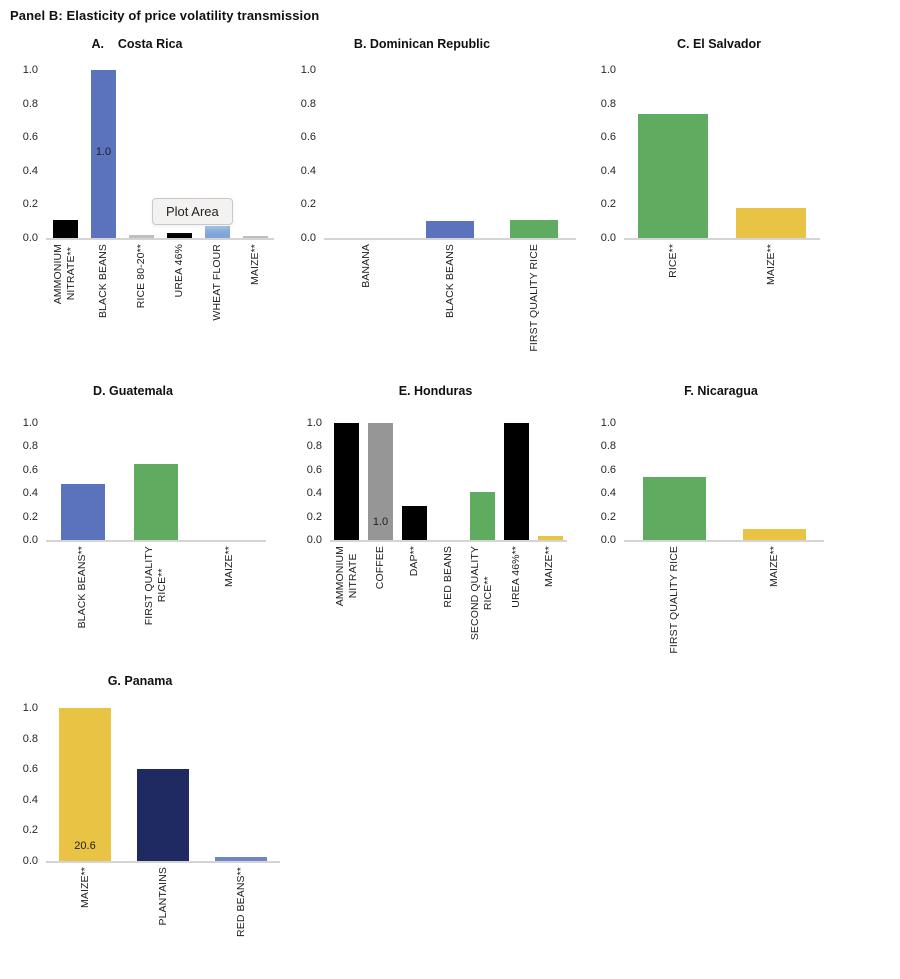  What do you see at coordinates (65, 274) in the screenshot?
I see `x-tick-slot: AMMONIUM NITRATE**` at bounding box center [65, 274].